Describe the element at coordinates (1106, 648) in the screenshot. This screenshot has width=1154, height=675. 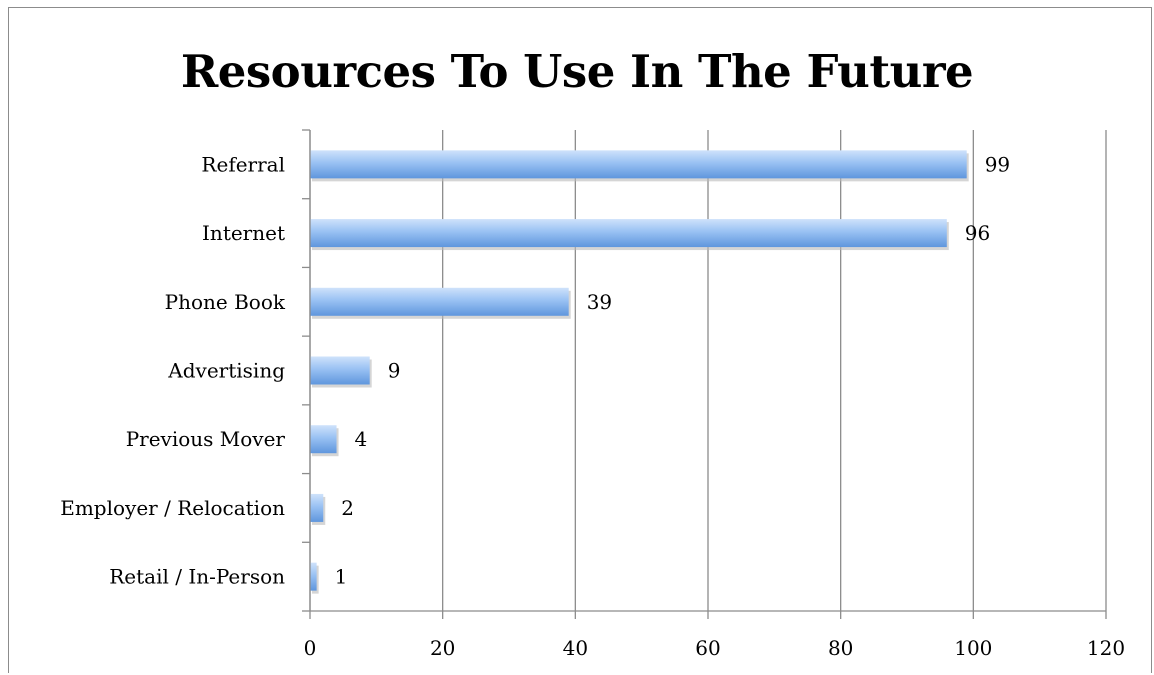
I see `x-tick-label: 120` at that location.